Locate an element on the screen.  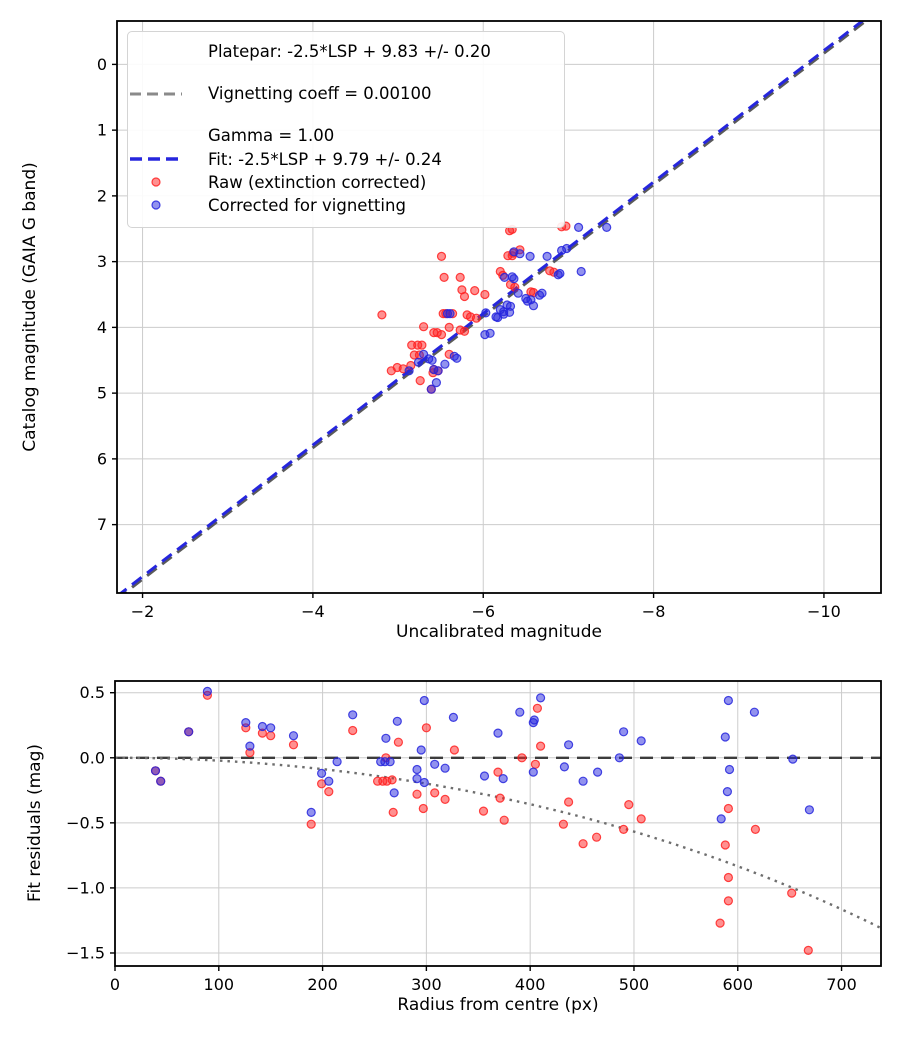
bottom-x-axis-label: Radius from centre (px) is located at coordinates (498, 1005).